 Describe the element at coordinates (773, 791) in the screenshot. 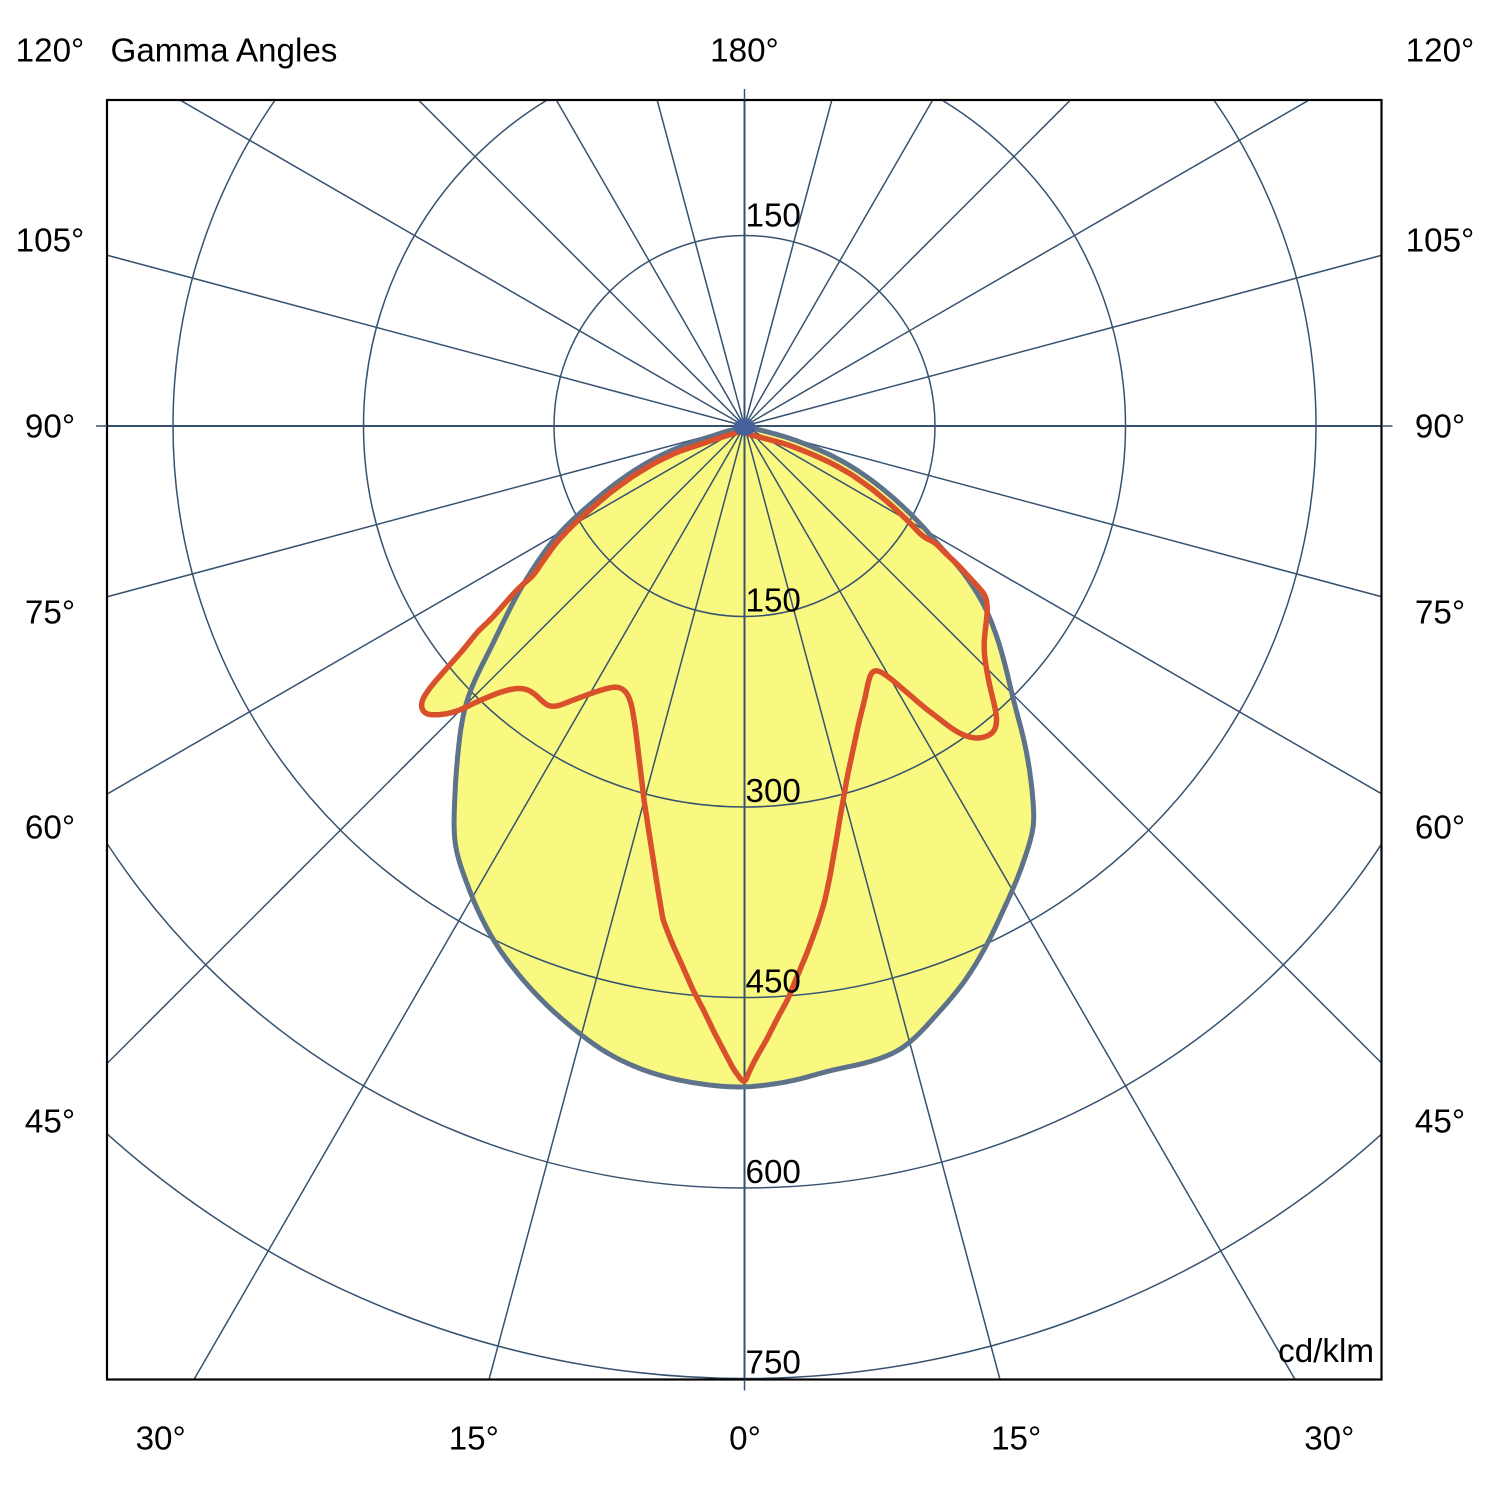

I see `svg-text: 300` at that location.